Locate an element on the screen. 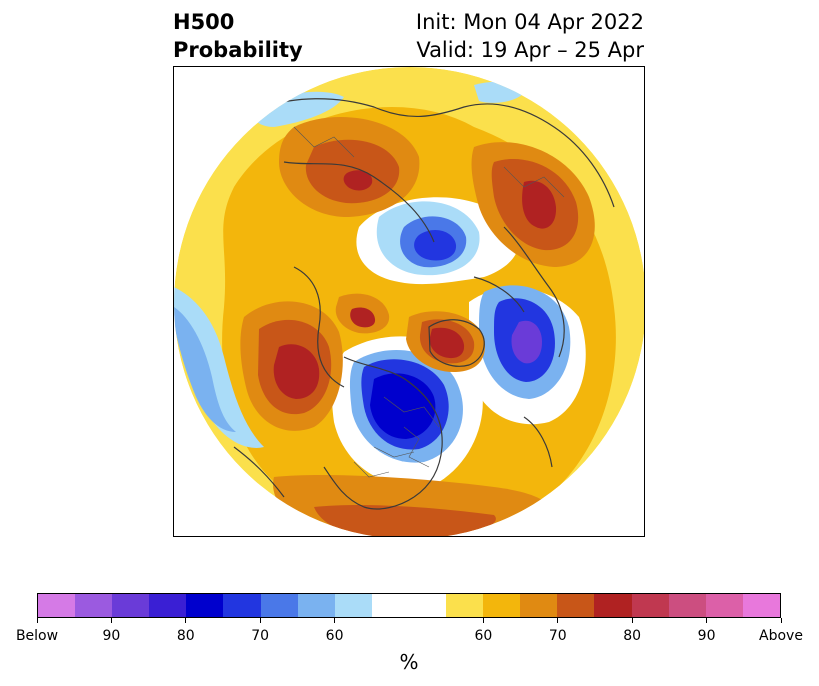  valid-range: Valid: 19 Apr – 25 Apr is located at coordinates (530, 50).